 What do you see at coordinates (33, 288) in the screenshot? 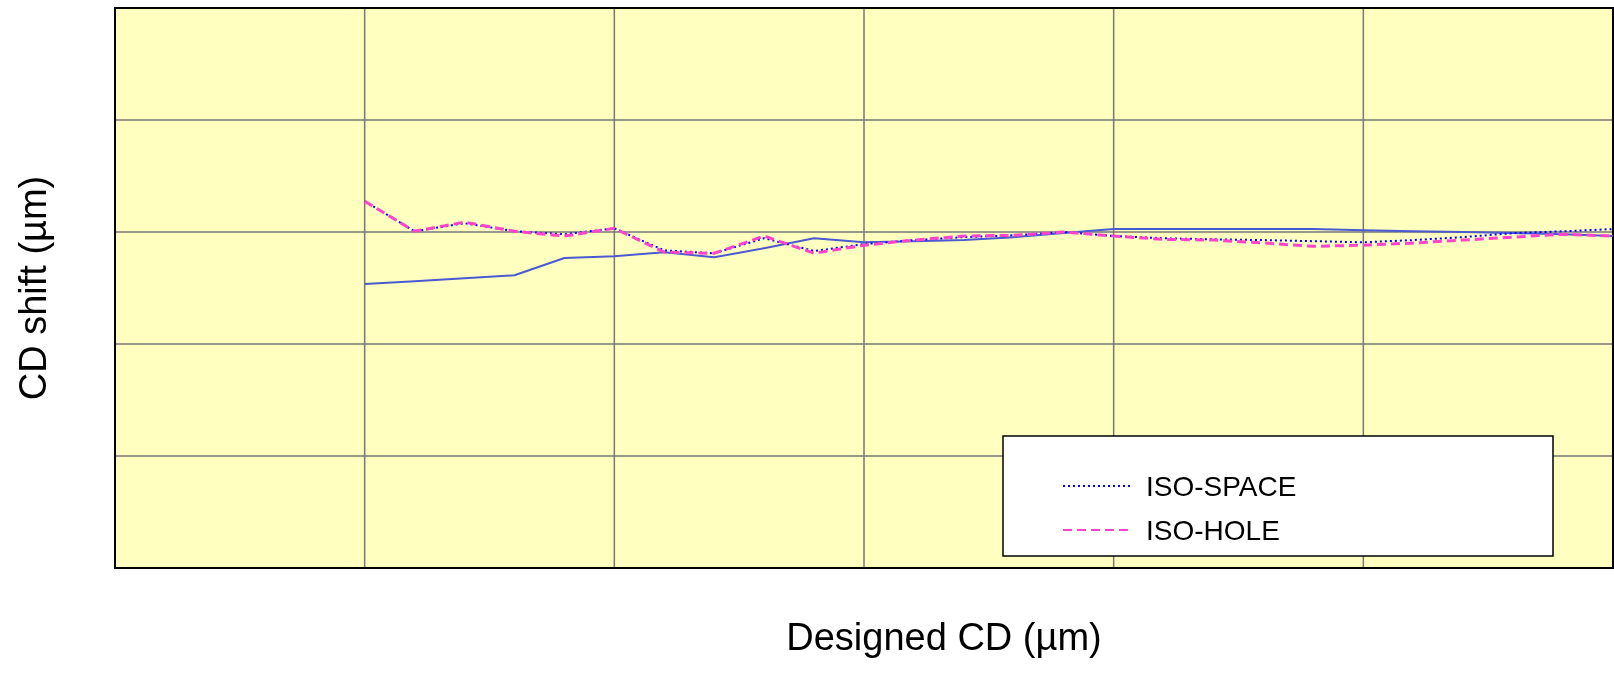
I see `y-axis-title: CD shift (µm)` at bounding box center [33, 288].